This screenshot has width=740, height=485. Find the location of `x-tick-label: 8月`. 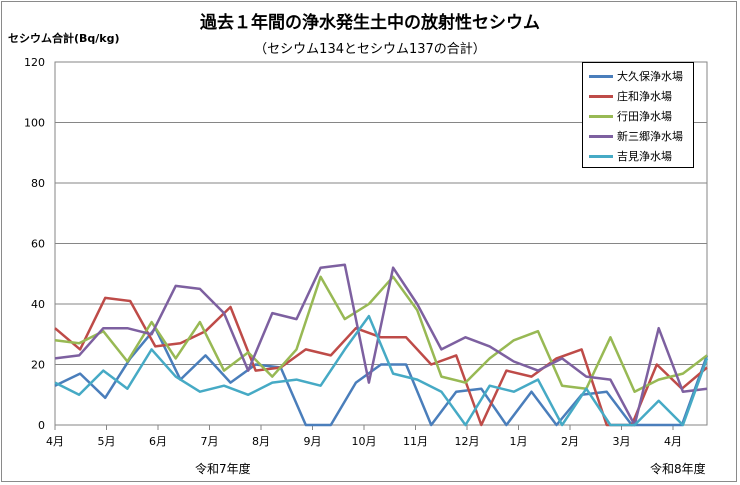

x-tick-label: 8月 is located at coordinates (261, 441).